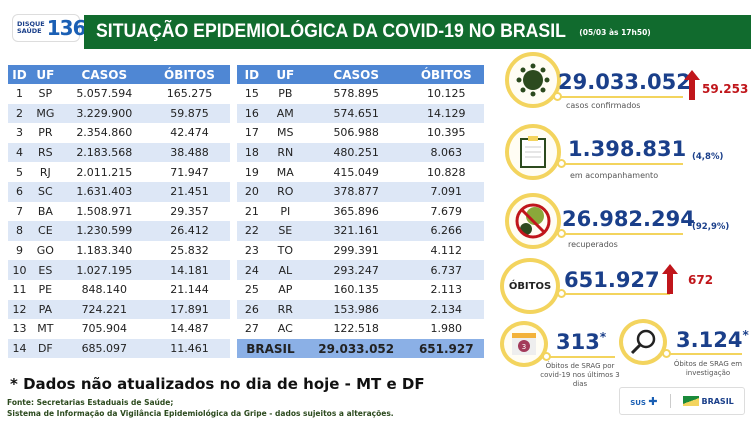  What do you see at coordinates (643, 342) in the screenshot?
I see `magnifier-icon` at bounding box center [643, 342].